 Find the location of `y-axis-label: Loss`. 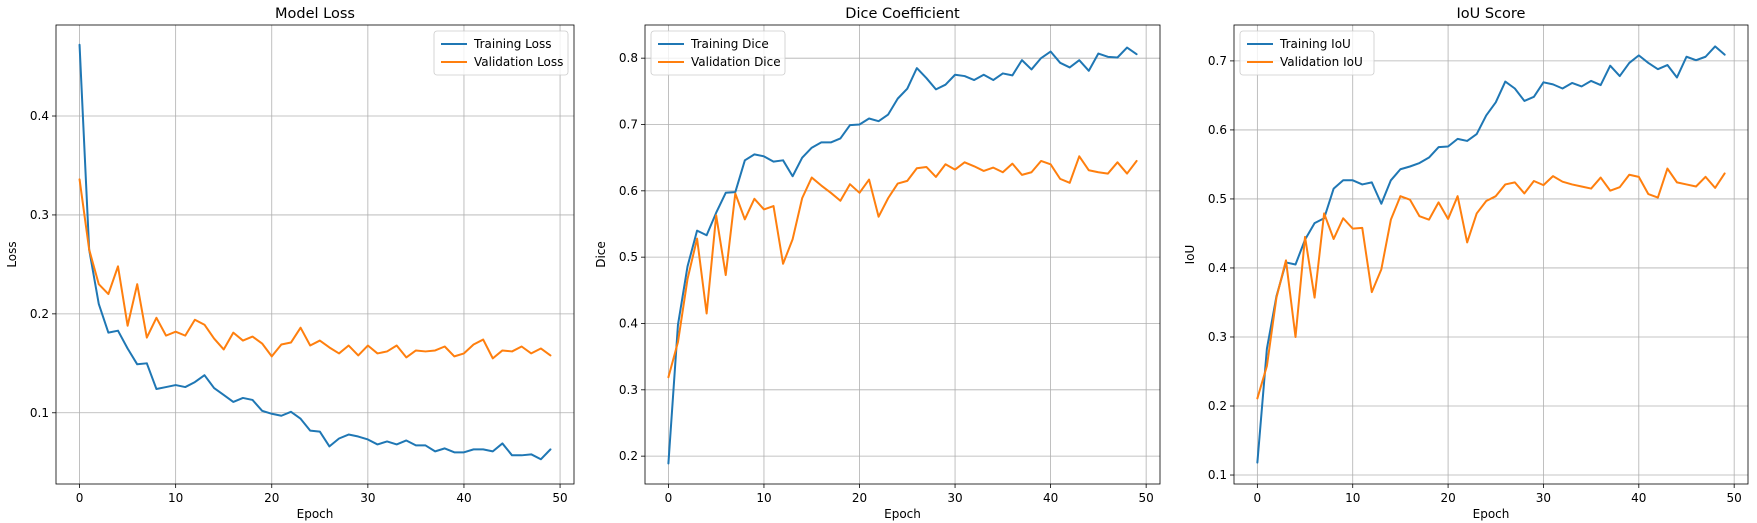

y-axis-label: Loss is located at coordinates (12, 254).